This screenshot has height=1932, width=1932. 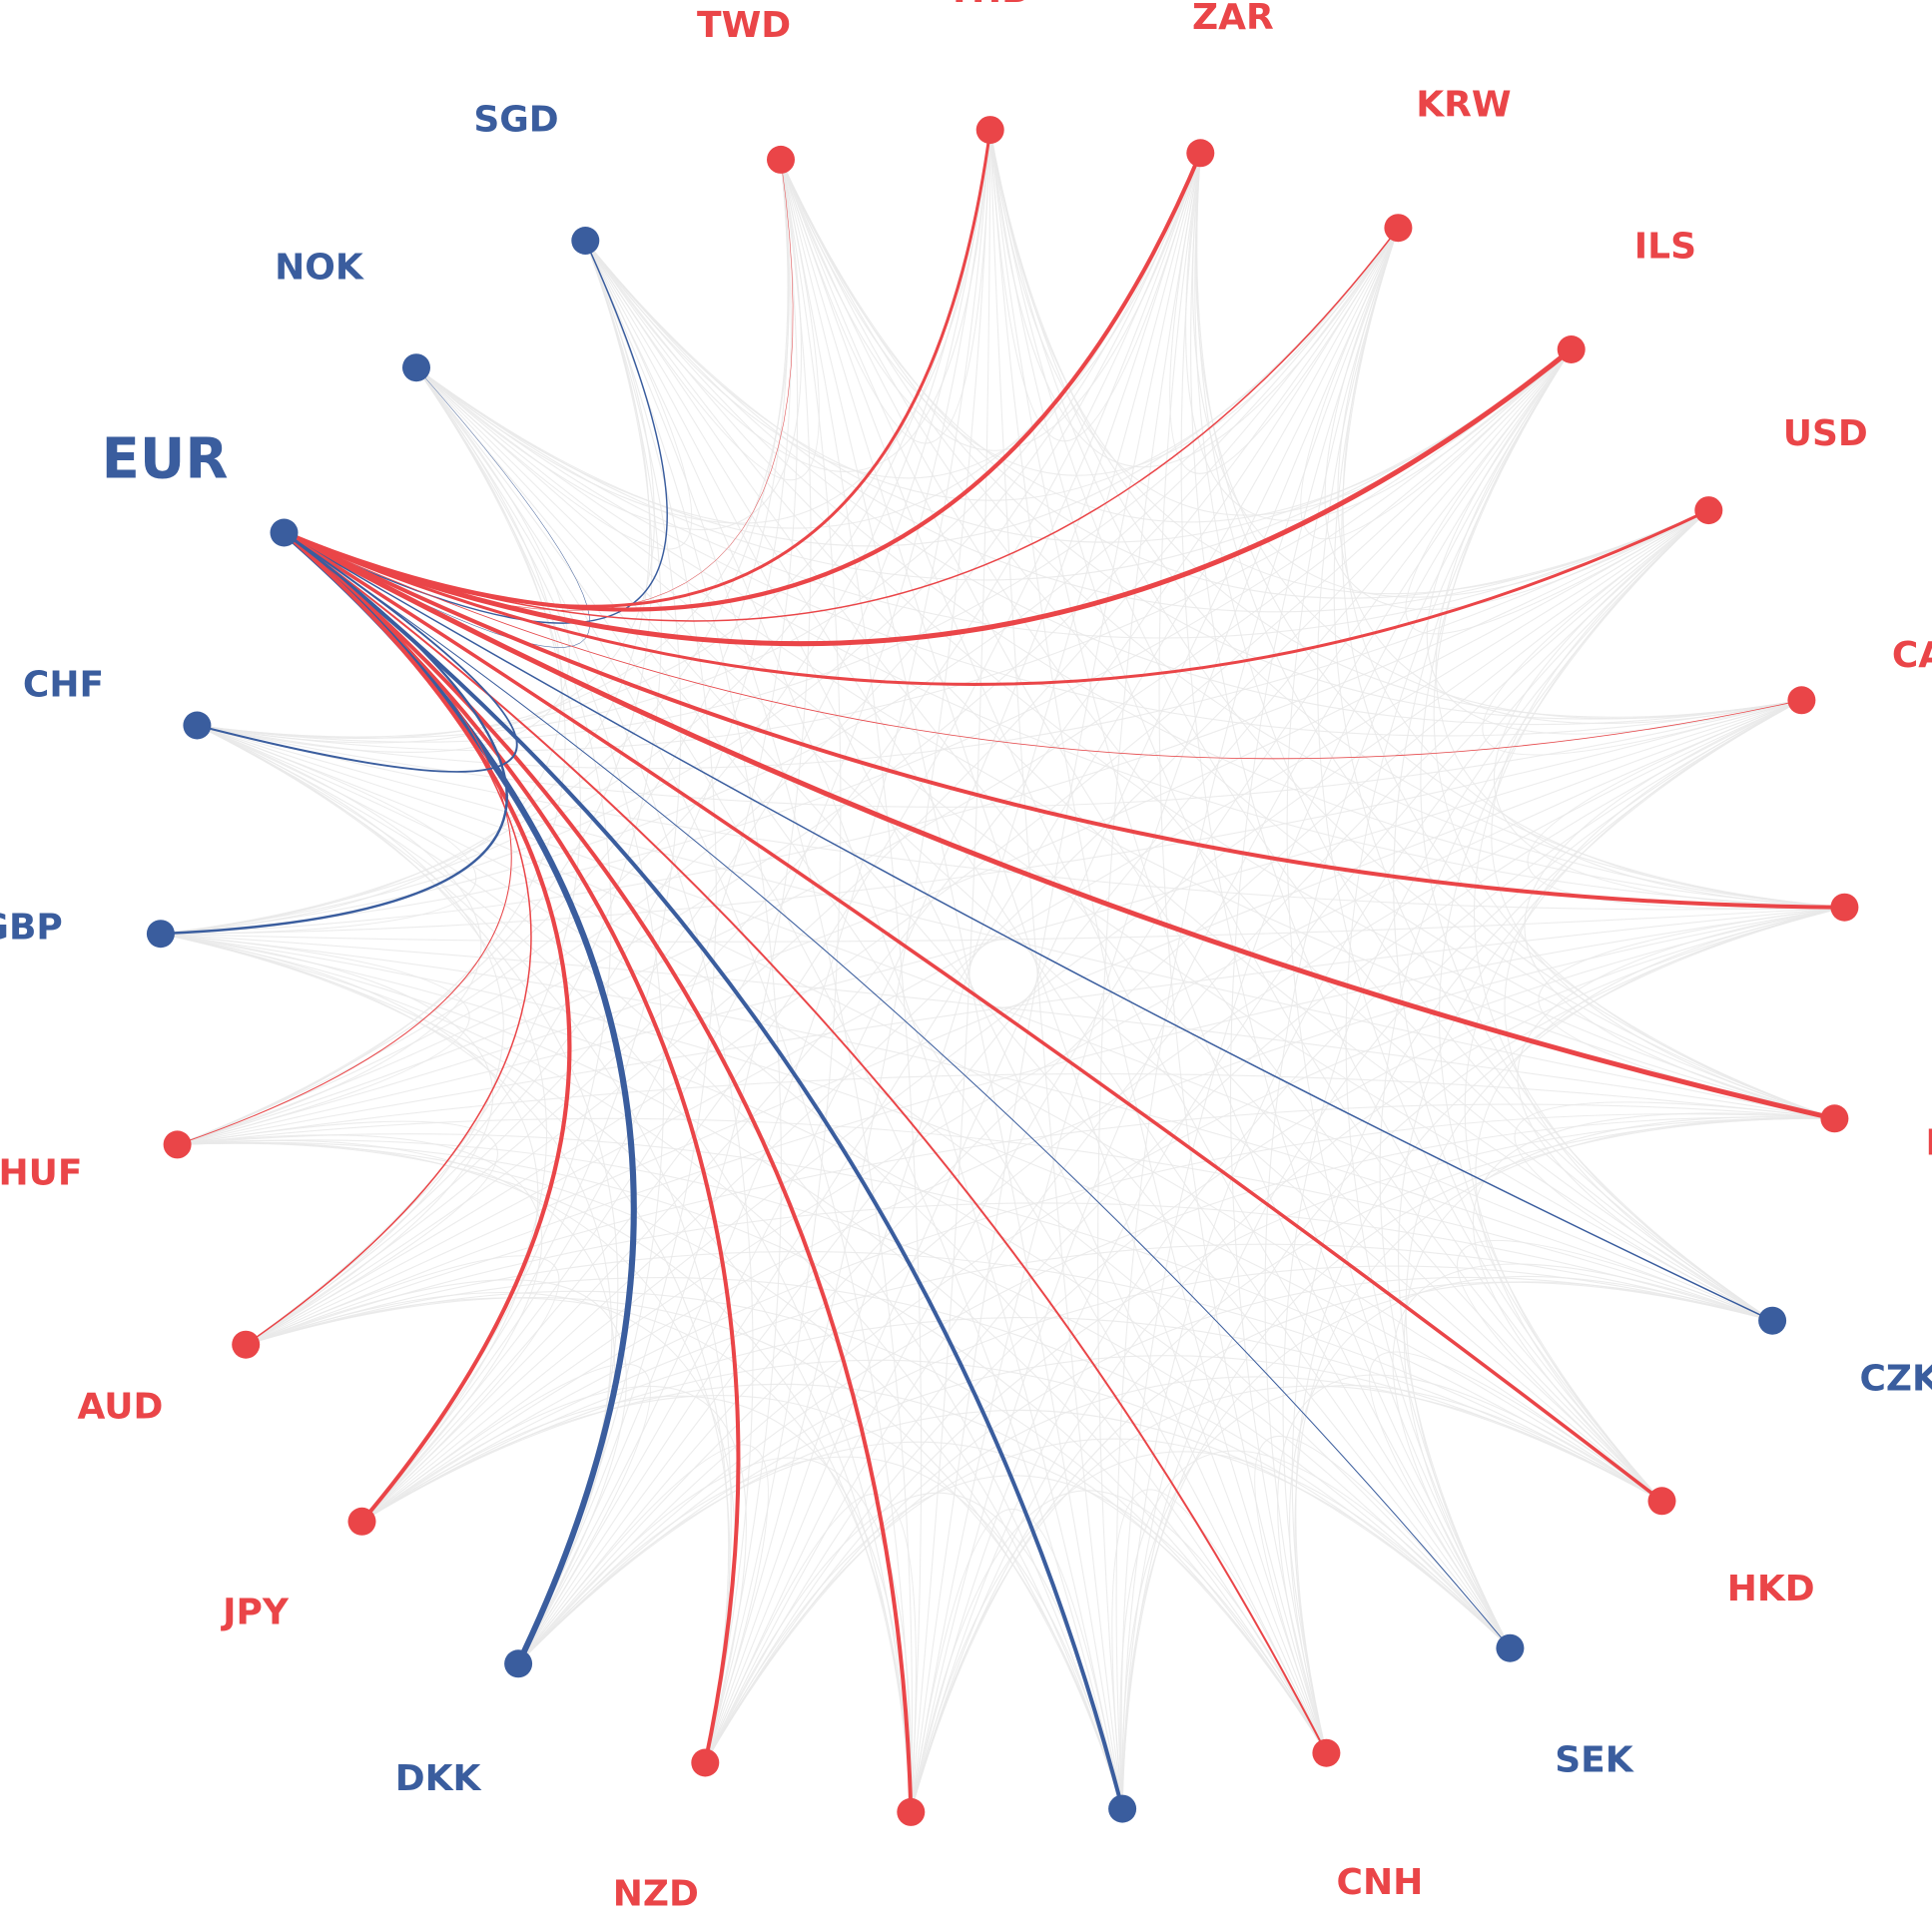 I want to click on node-hkd, so click(x=1661, y=1502).